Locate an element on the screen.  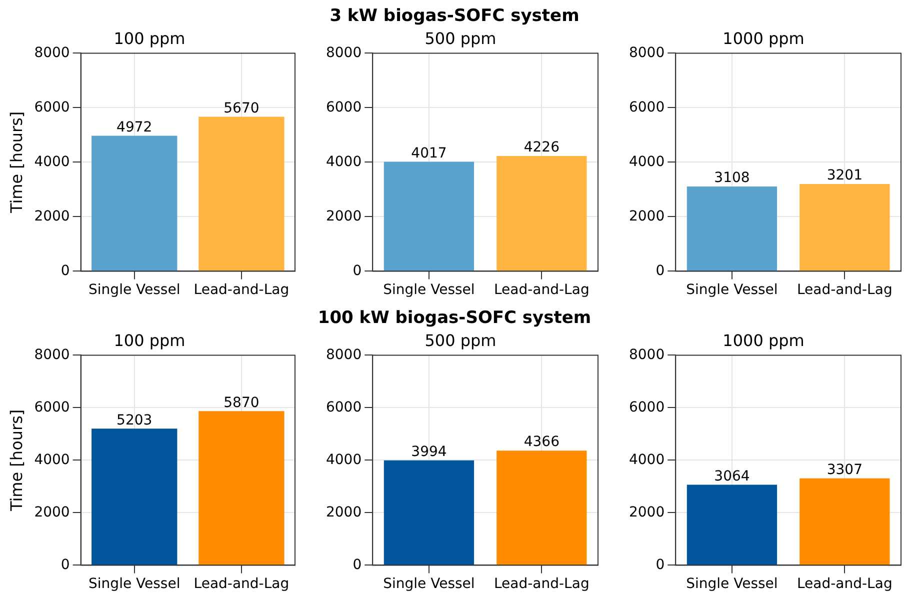
data-label: 3108 is located at coordinates (732, 178).